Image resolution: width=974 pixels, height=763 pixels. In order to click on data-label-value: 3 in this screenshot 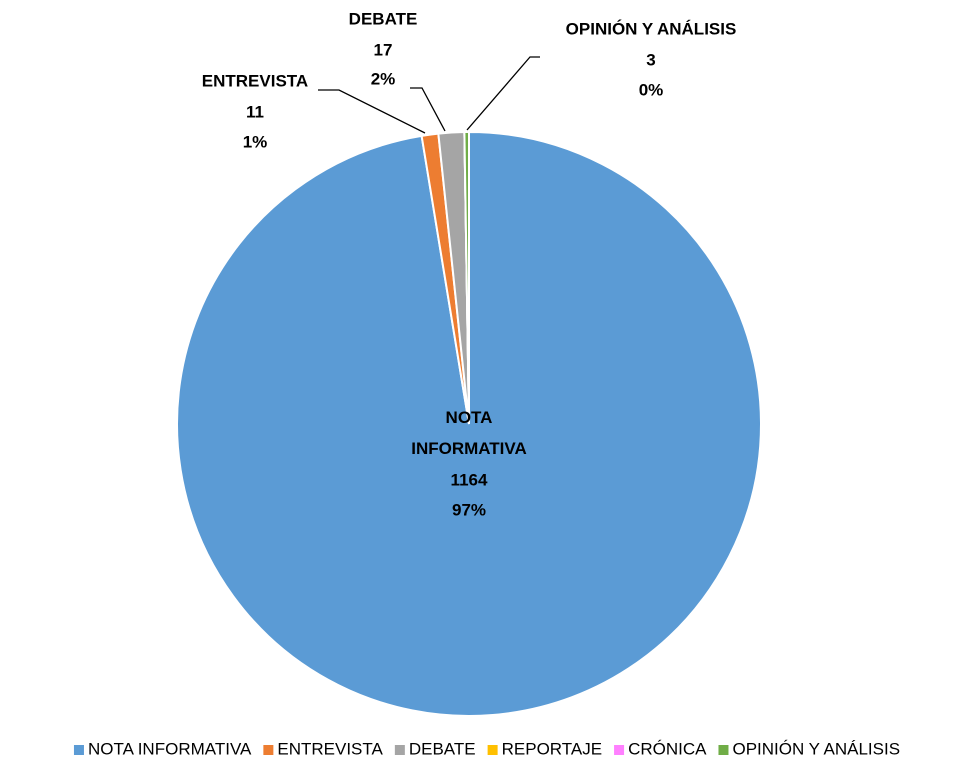, I will do `click(650, 59)`.